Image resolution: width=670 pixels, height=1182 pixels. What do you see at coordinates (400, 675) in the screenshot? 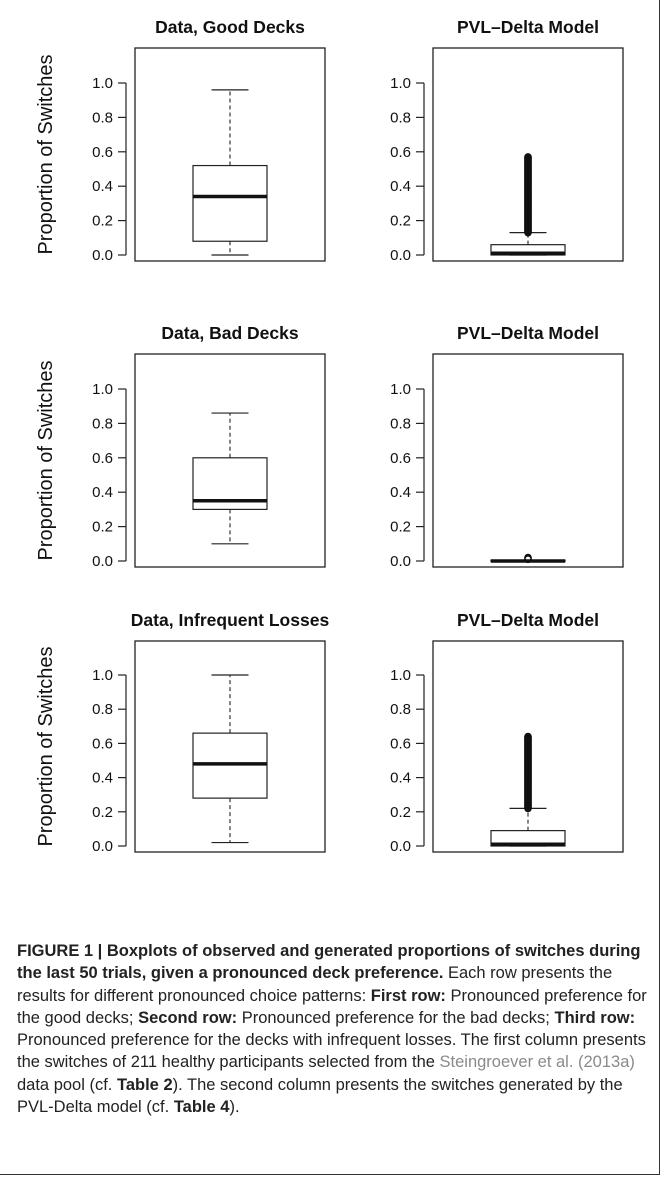
I see `chart6-y-tick-label: 1.0` at bounding box center [400, 675].